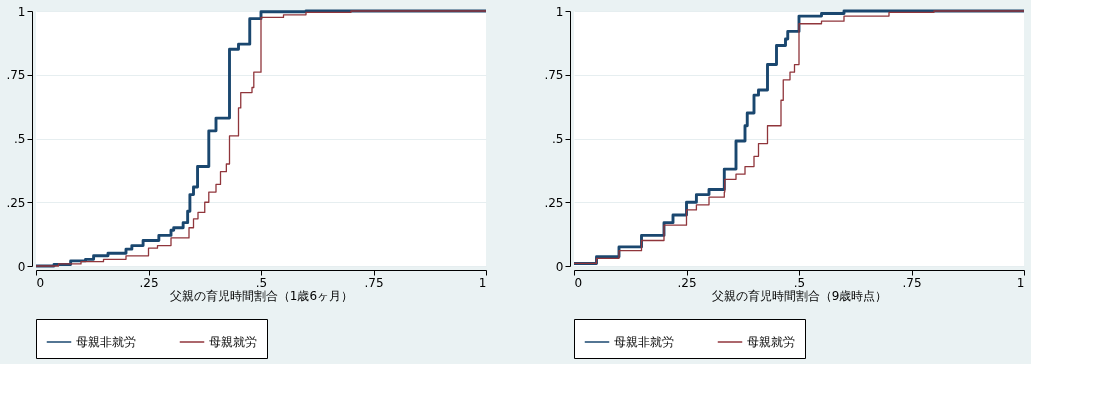 This screenshot has width=1101, height=405. What do you see at coordinates (799, 295) in the screenshot?
I see `x-axis-title: 父親の育児時間割合（9歳時点）` at bounding box center [799, 295].